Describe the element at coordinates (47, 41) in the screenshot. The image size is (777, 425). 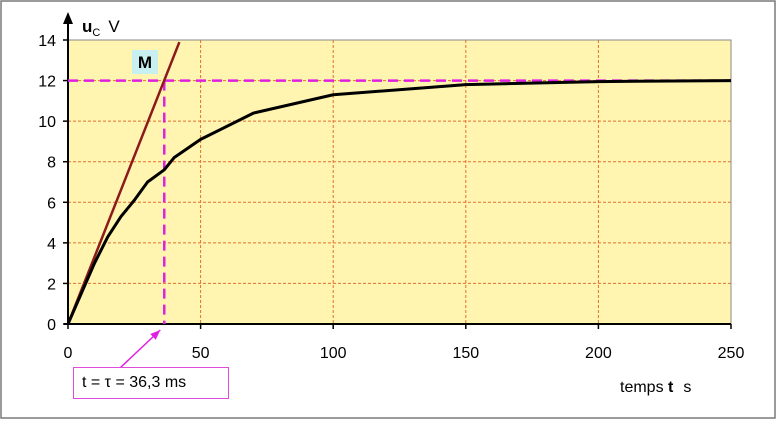
I see `y-tick-label: 14` at that location.